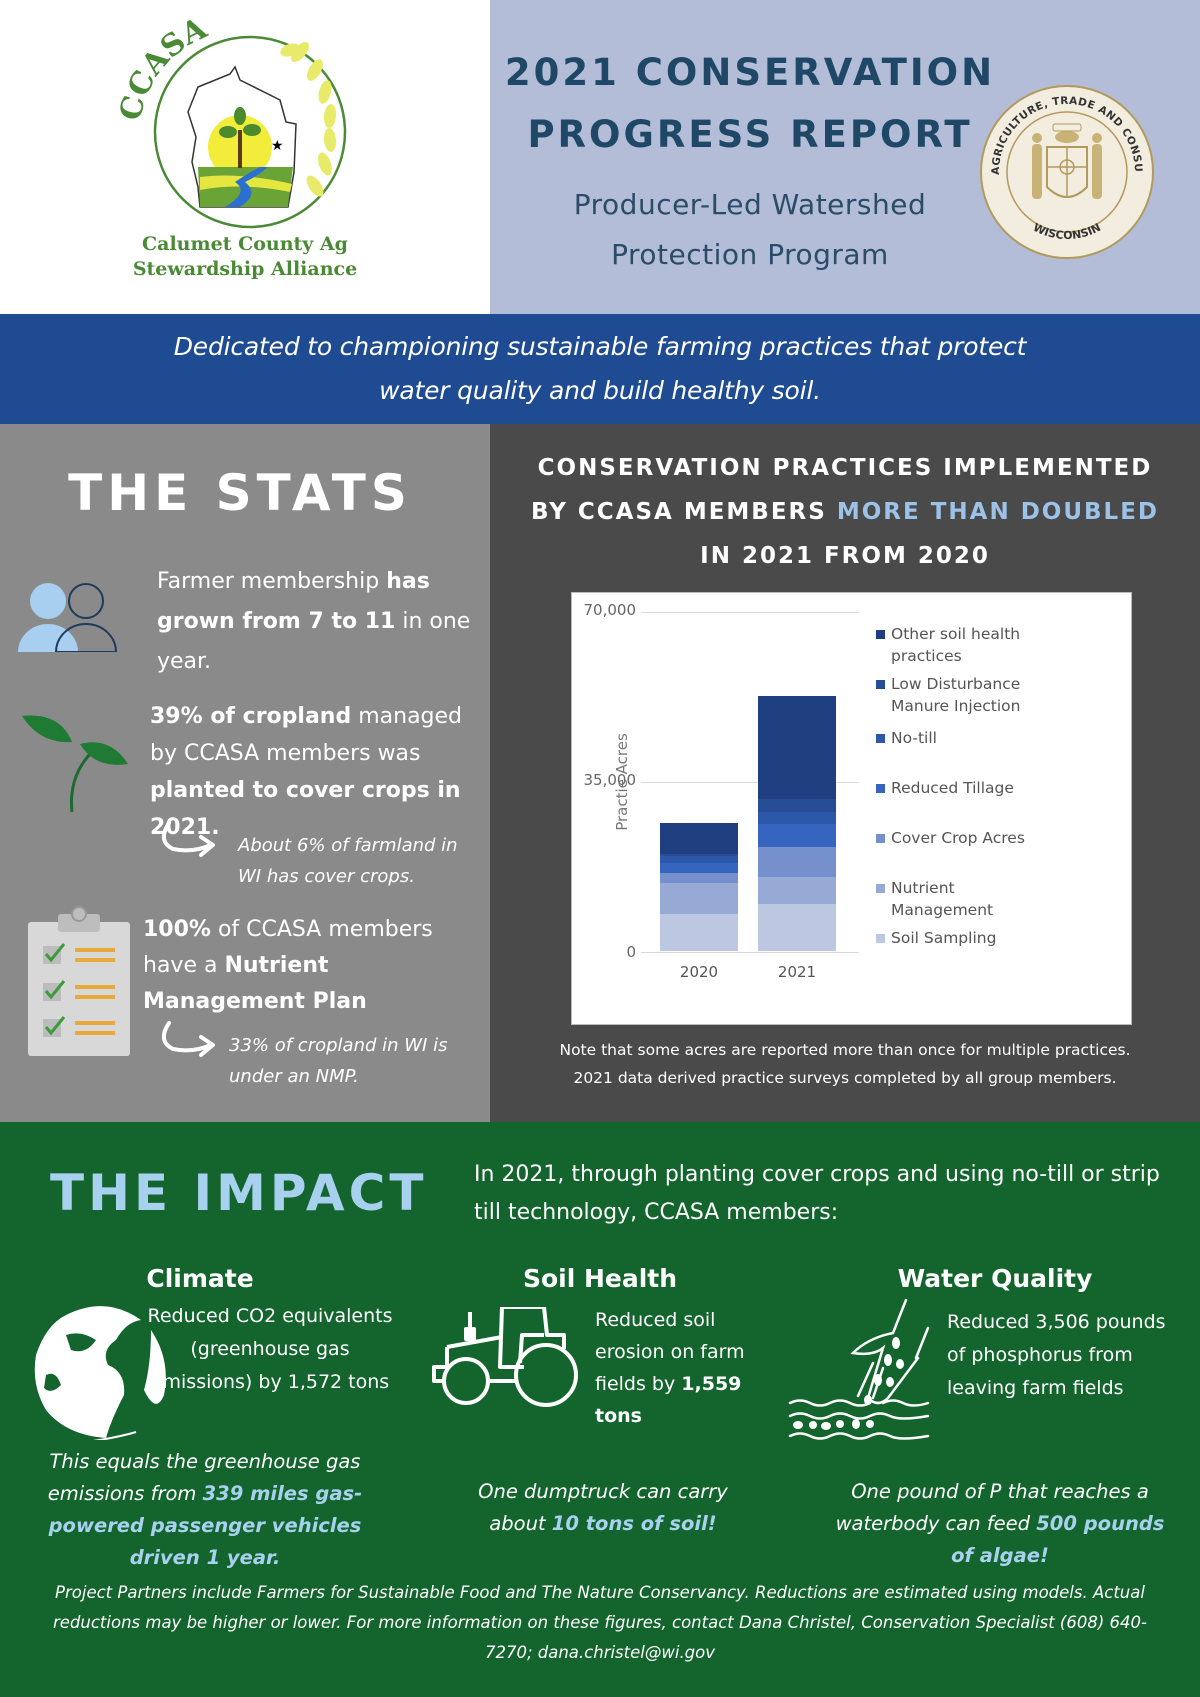  What do you see at coordinates (240, 493) in the screenshot?
I see `stats-title: THE STATS` at bounding box center [240, 493].